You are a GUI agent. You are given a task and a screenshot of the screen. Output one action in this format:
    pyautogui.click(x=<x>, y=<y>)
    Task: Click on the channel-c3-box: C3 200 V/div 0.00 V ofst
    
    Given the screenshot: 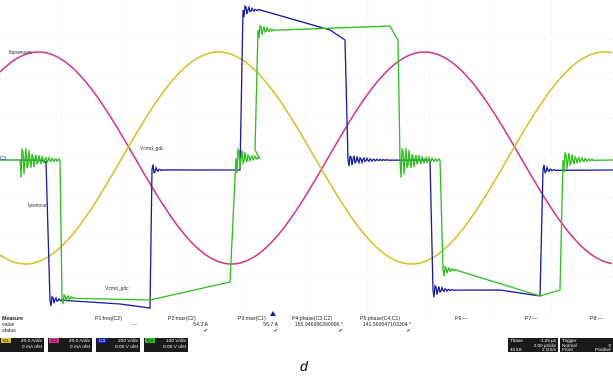 What is the action you would take?
    pyautogui.click(x=118, y=345)
    